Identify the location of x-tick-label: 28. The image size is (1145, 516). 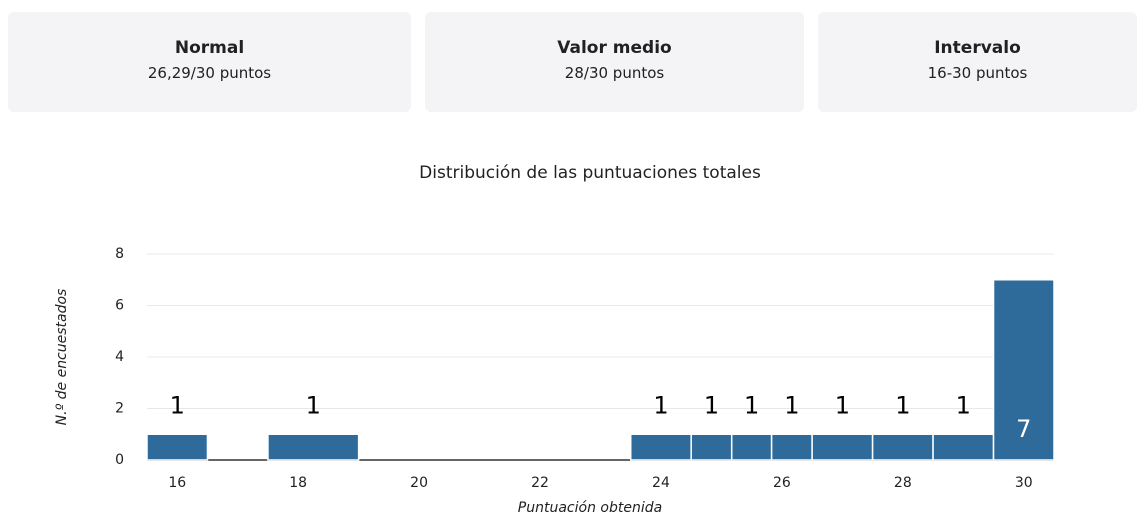
(903, 483).